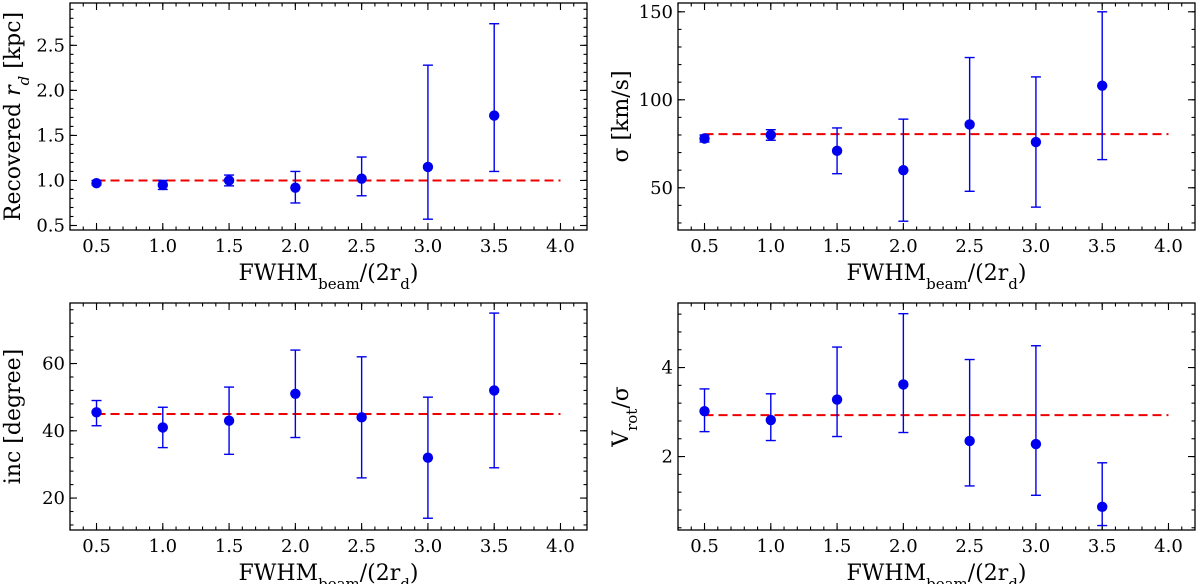  What do you see at coordinates (50, 45) in the screenshot?
I see `y-tick-label: 2.5` at bounding box center [50, 45].